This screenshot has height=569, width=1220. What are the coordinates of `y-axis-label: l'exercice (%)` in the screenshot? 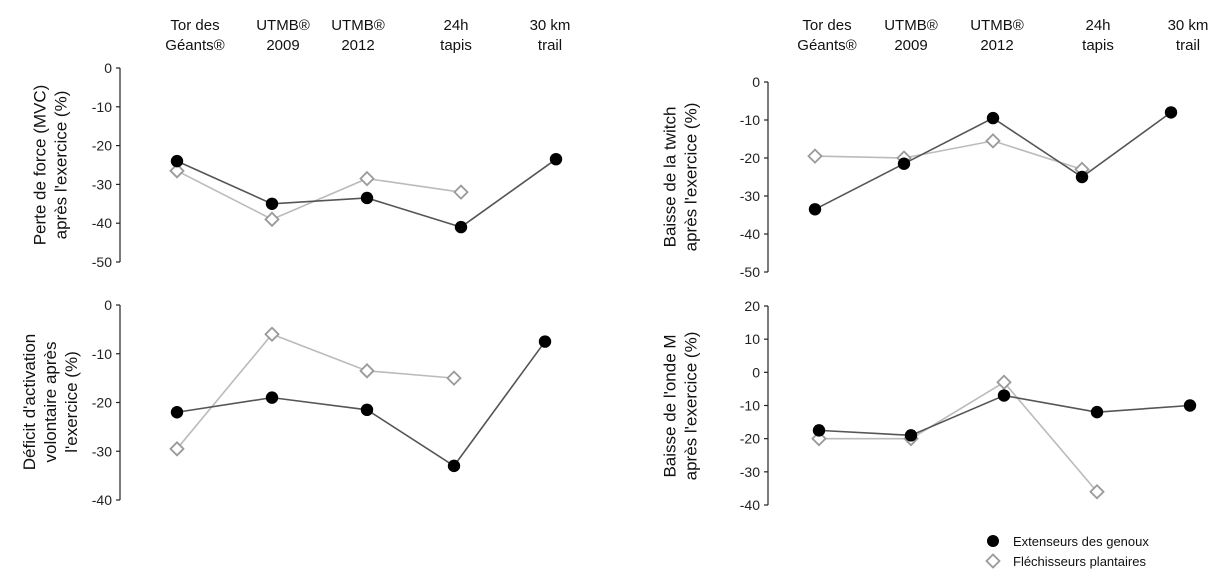 It's located at (71, 402).